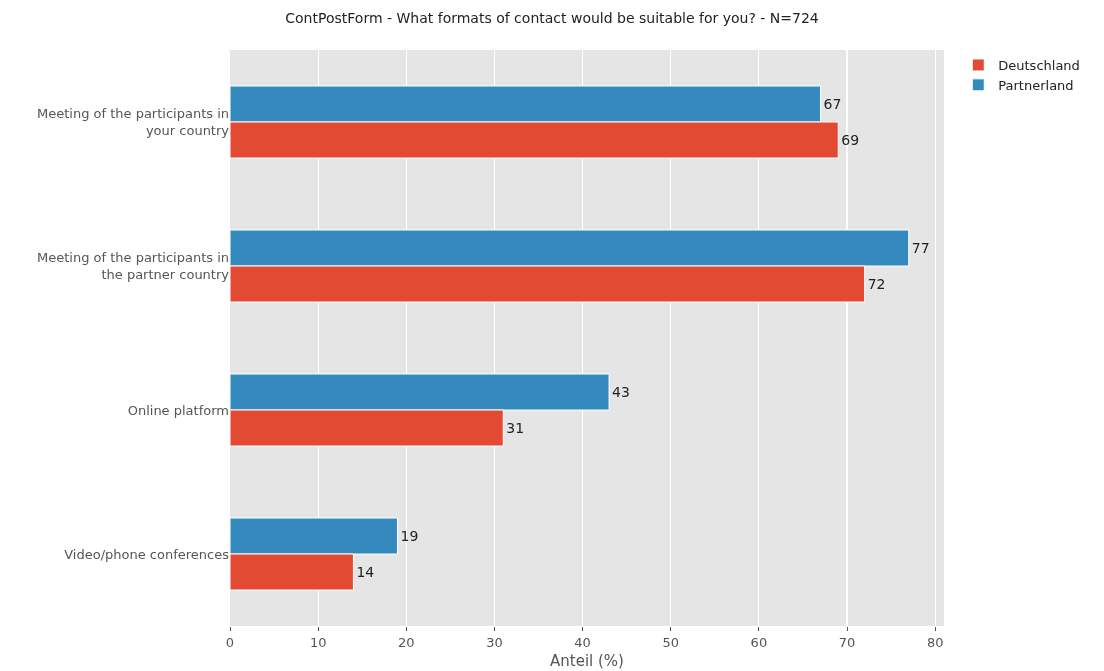 Image resolution: width=1104 pixels, height=671 pixels. Describe the element at coordinates (133, 266) in the screenshot. I see `y-tick-label: Meeting of the participants in the partner country` at that location.